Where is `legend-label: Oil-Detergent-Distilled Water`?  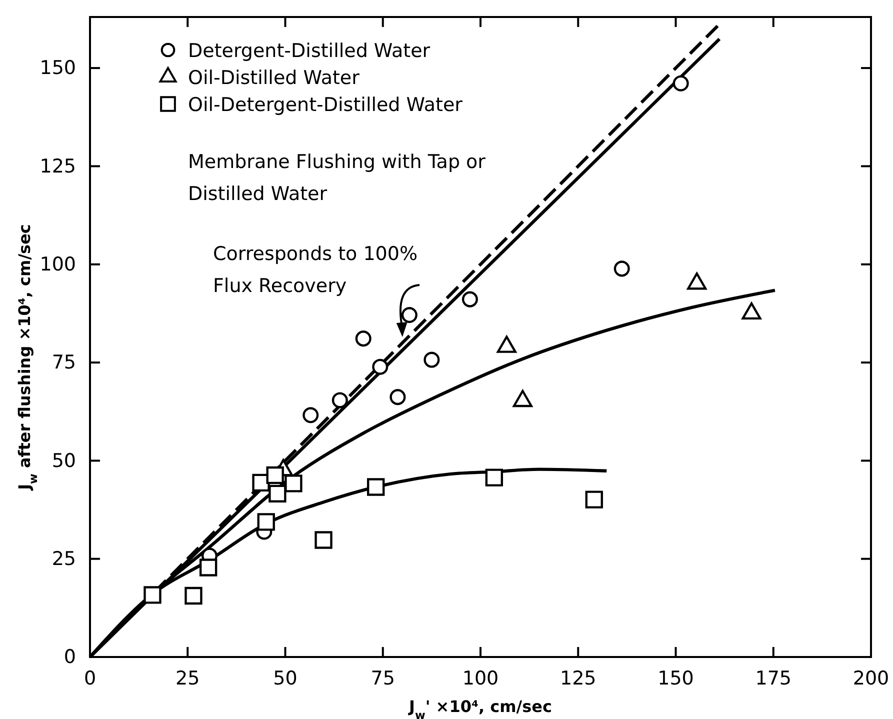
legend-label: Oil-Detergent-Distilled Water is located at coordinates (325, 105).